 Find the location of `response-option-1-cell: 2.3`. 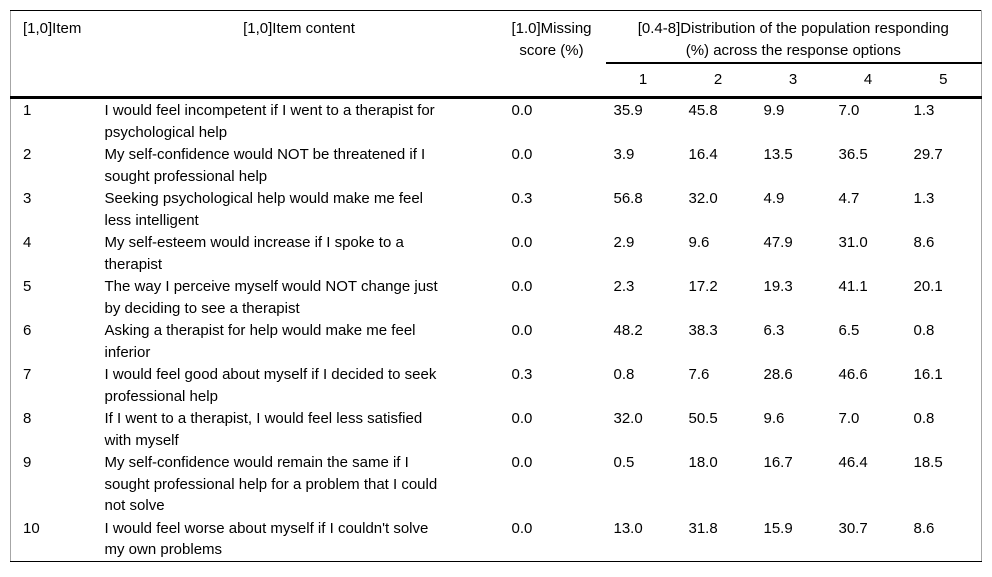

response-option-1-cell: 2.3 is located at coordinates (624, 286).